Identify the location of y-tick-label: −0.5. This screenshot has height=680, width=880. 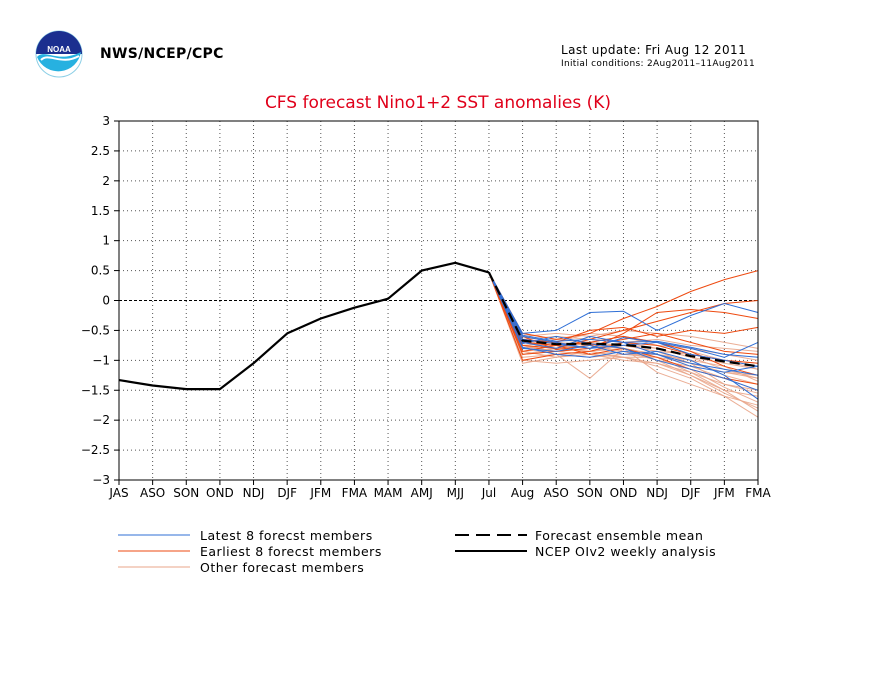
(95, 330).